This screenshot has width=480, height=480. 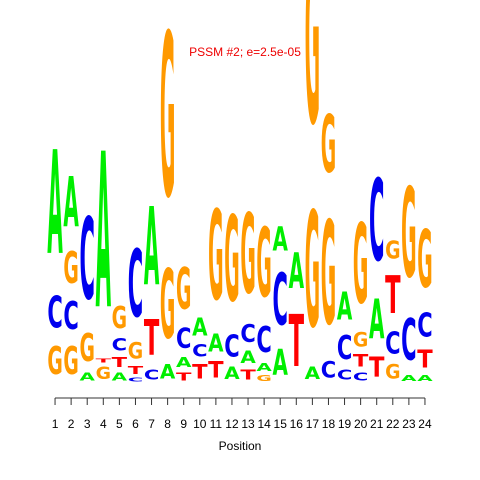 What do you see at coordinates (184, 377) in the screenshot?
I see `logo-letter-t-pos9-1: T` at bounding box center [184, 377].